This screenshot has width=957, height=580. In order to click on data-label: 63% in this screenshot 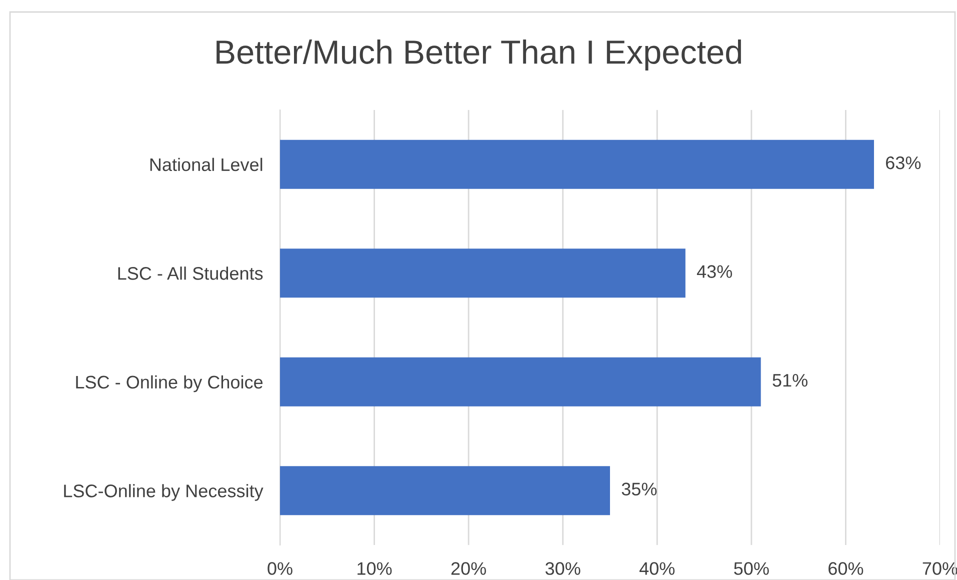, I will do `click(903, 163)`.